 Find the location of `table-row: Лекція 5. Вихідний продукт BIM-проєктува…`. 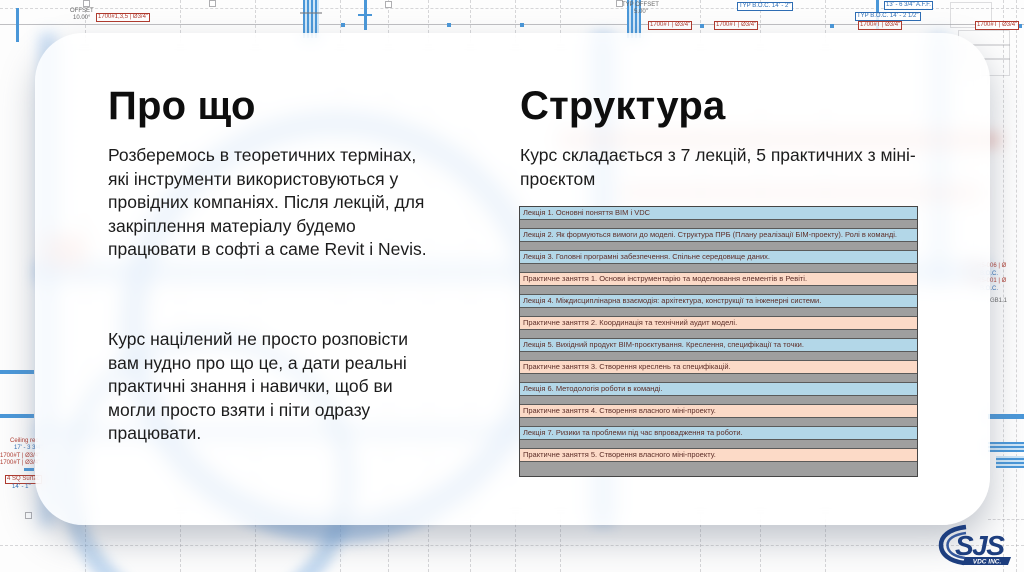

table-row: Лекція 5. Вихідний продукт BIM-проєктува… is located at coordinates (718, 345).